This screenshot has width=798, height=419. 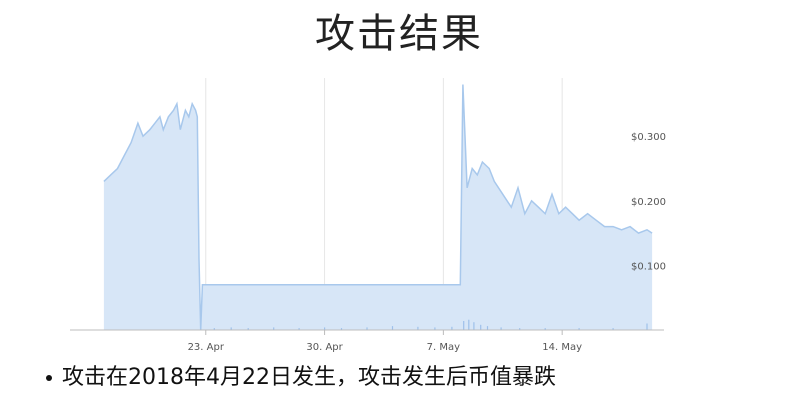 I want to click on x-tick-label: 14. May, so click(x=562, y=347).